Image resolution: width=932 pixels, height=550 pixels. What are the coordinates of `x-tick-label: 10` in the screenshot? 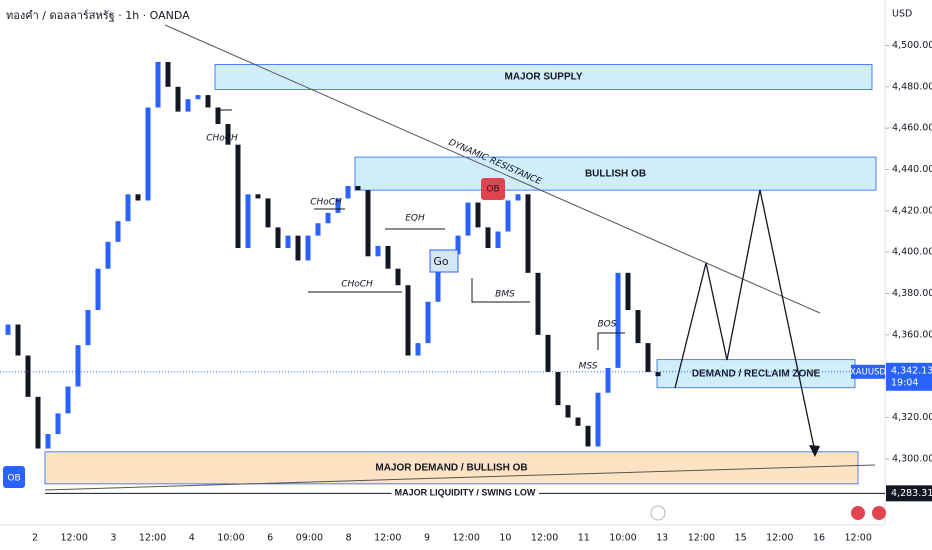 It's located at (505, 538).